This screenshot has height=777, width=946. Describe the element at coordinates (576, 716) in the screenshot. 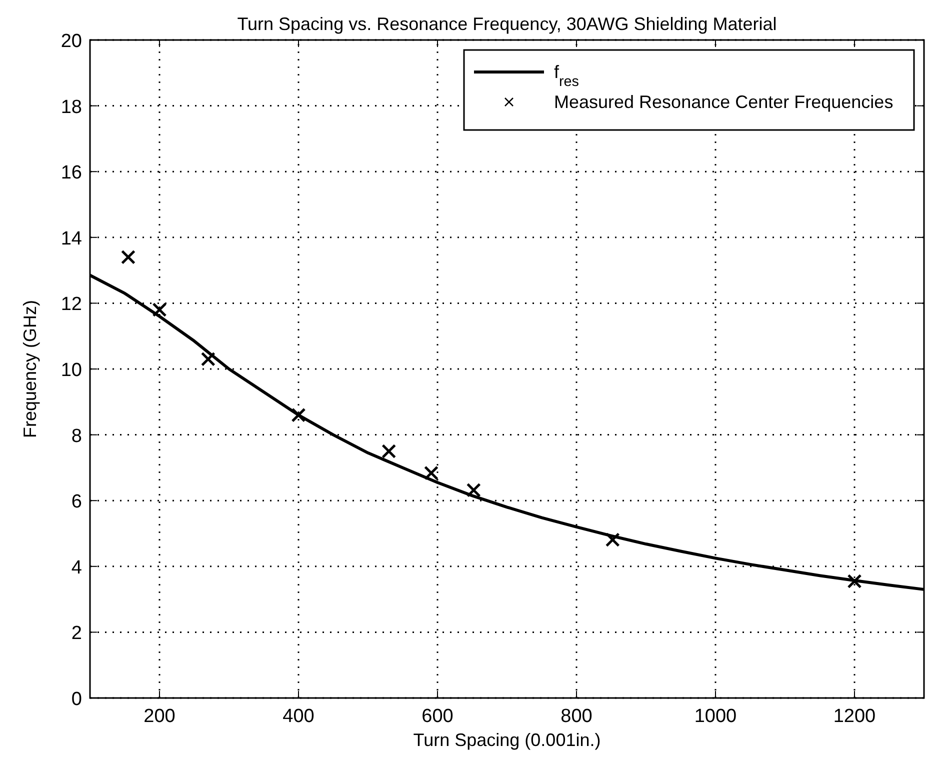

I see `x-tick-label: 800` at that location.